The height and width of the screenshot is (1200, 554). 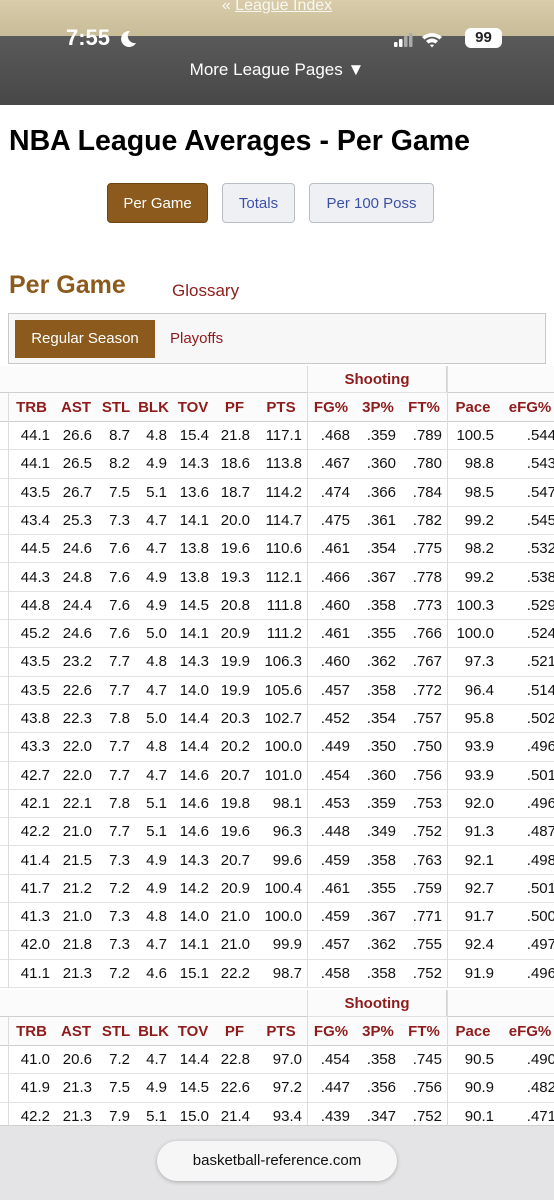 What do you see at coordinates (281, 464) in the screenshot?
I see `table-cell: 113.8` at bounding box center [281, 464].